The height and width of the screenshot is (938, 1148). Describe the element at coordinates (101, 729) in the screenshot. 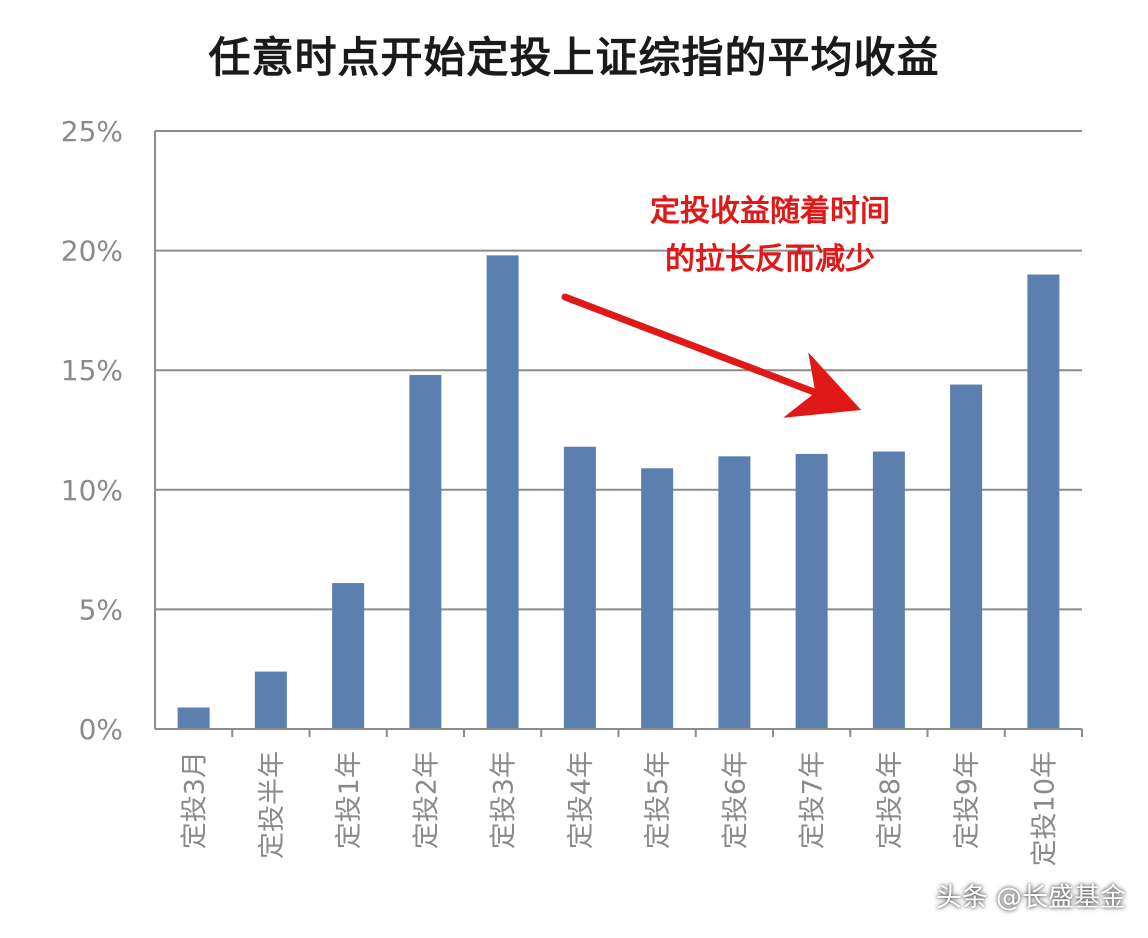

I see `y-tick-label: 0%` at that location.